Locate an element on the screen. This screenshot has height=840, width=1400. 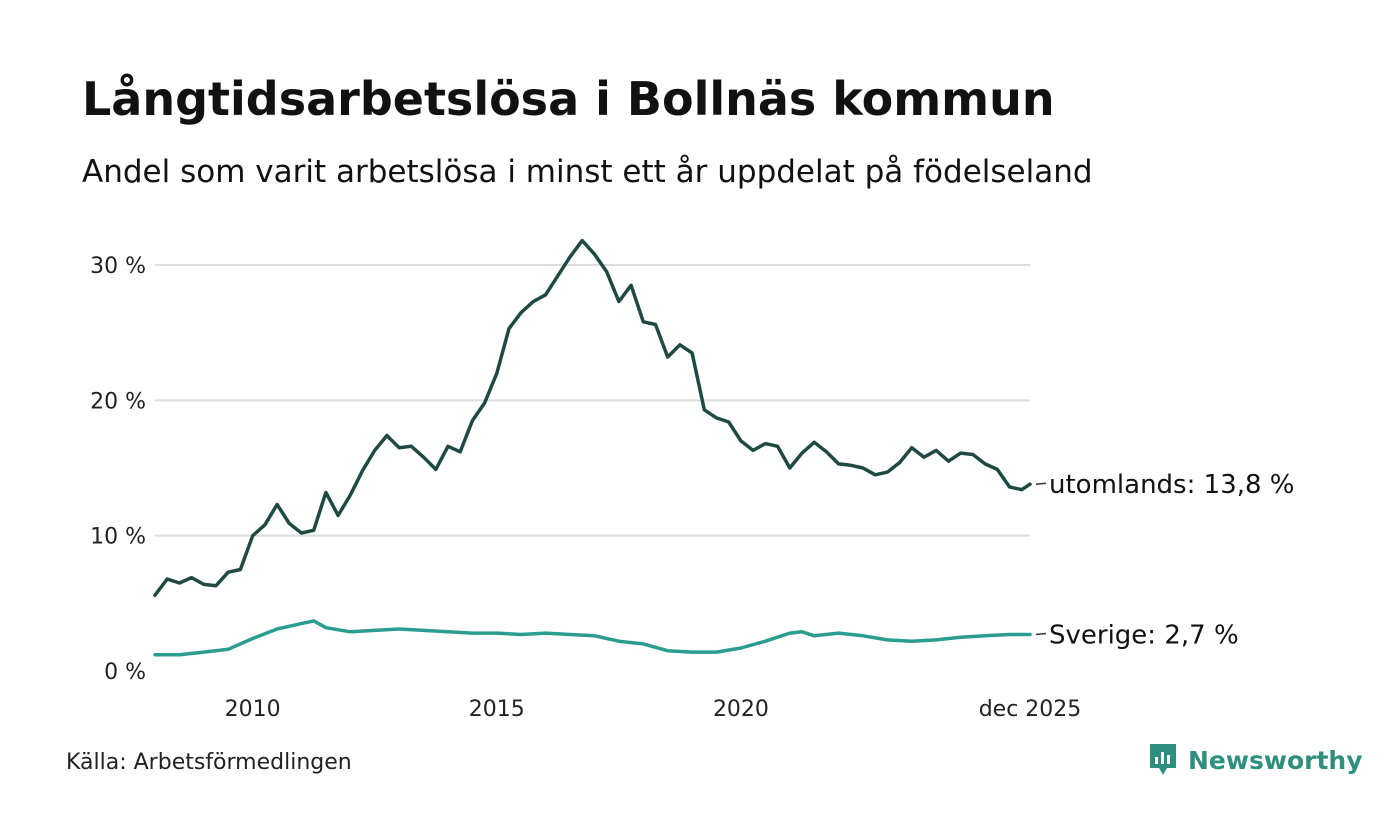
chart-title: Långtidsarbetslösa i Bollnäs kommun is located at coordinates (568, 99).